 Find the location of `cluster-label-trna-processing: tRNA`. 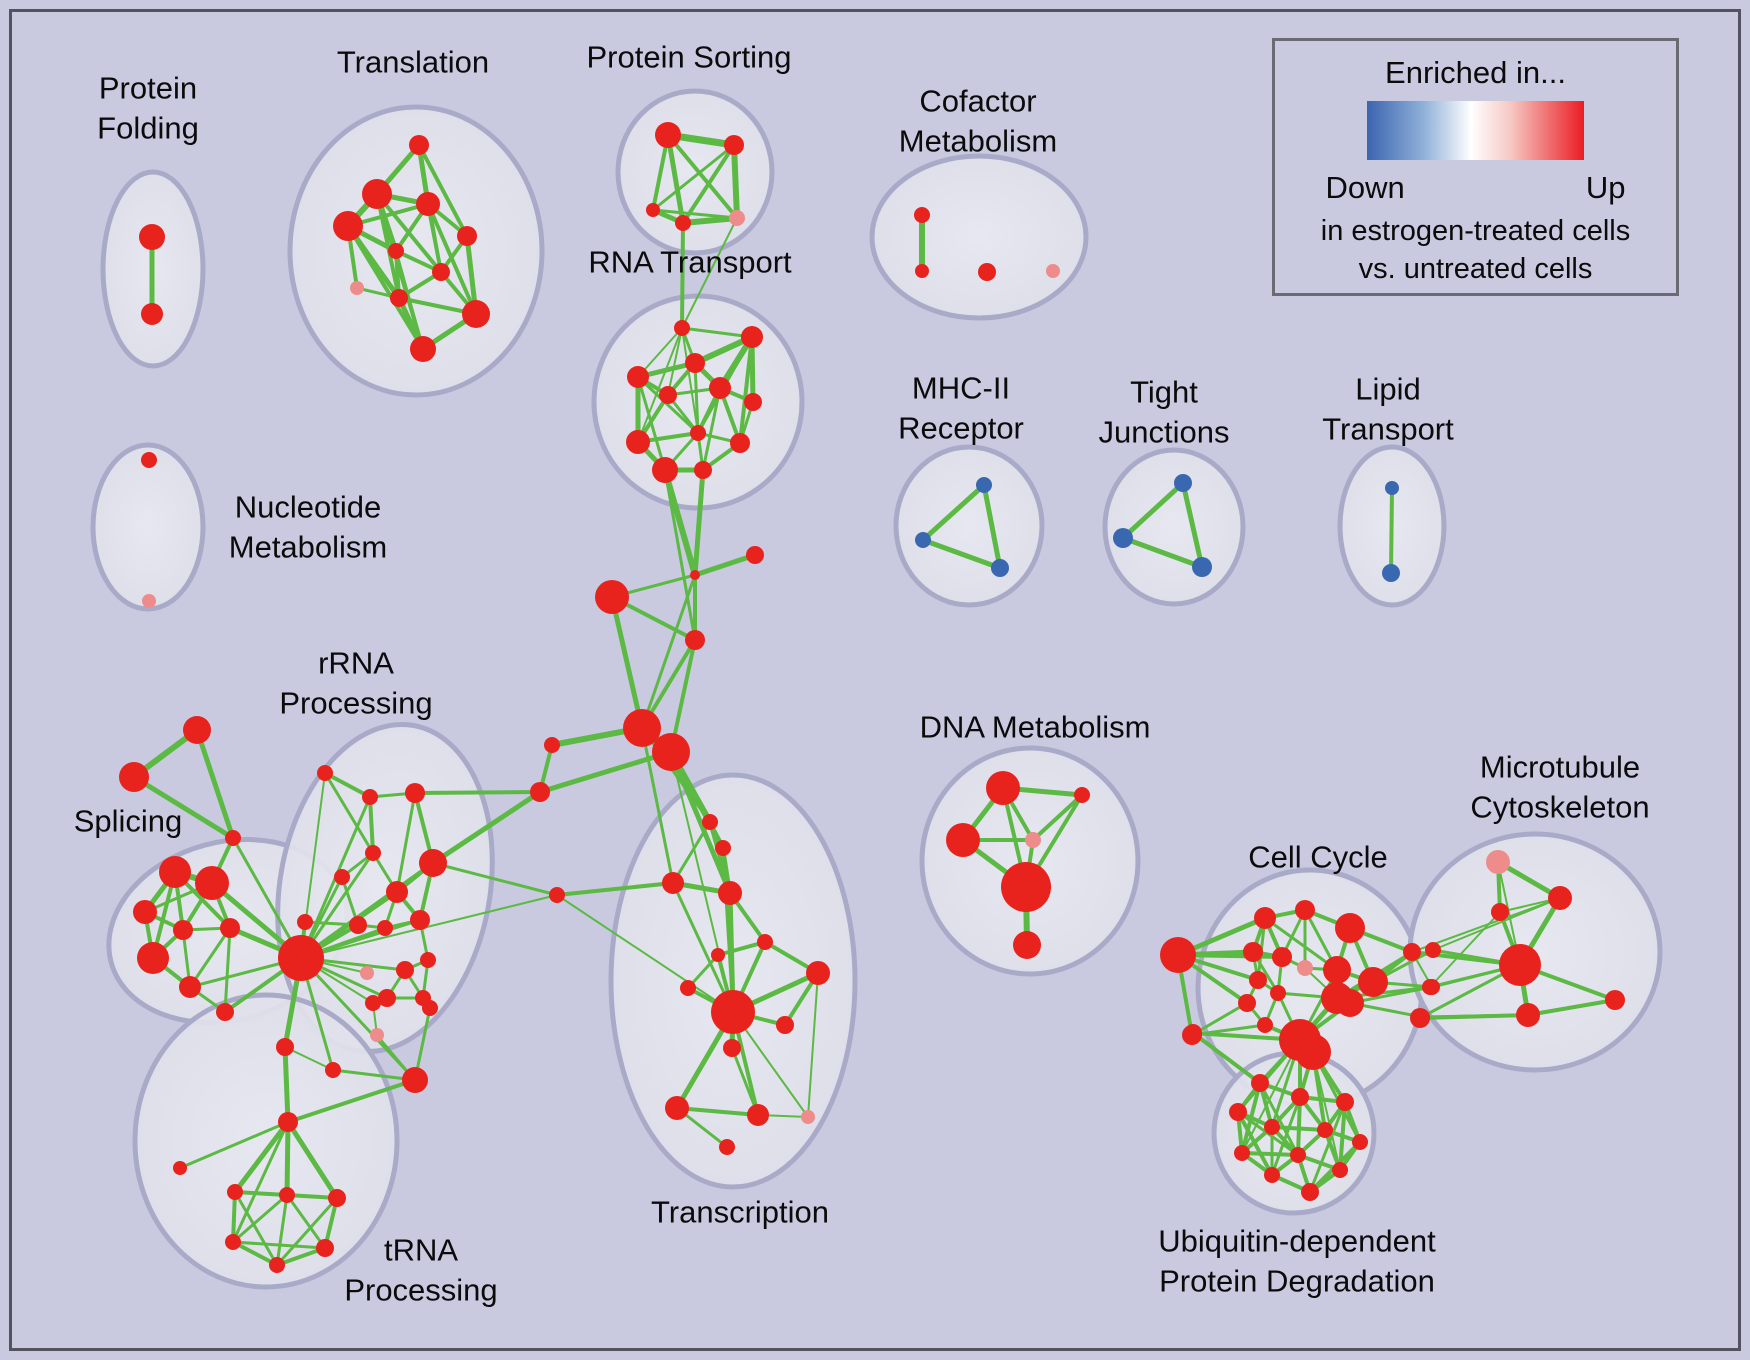

cluster-label-trna-processing: tRNA is located at coordinates (421, 1250).